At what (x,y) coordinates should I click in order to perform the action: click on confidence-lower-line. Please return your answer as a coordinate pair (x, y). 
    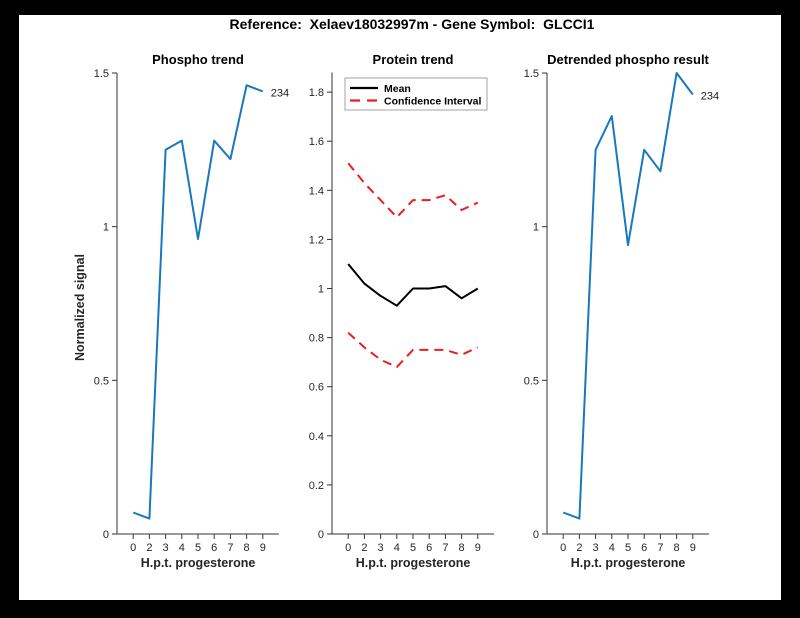
    Looking at the image, I should click on (413, 350).